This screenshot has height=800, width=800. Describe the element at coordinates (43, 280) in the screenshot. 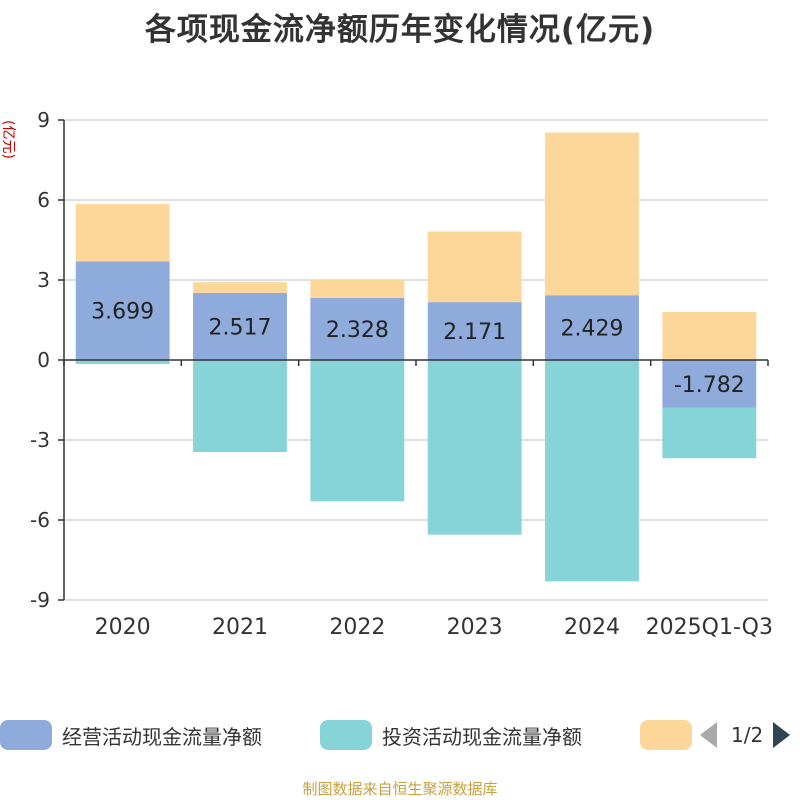

I see `y-tick-label-3: 3` at that location.